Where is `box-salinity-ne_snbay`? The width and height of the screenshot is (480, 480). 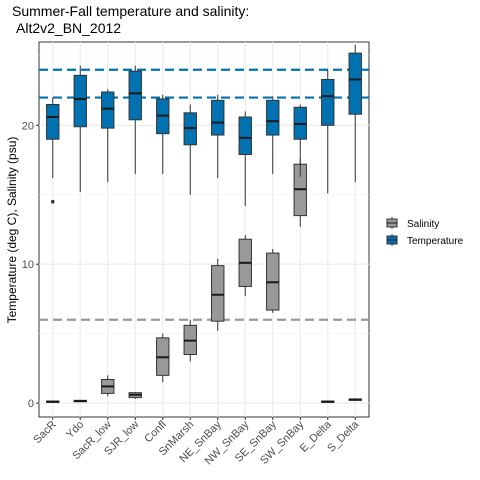
box-salinity-ne_snbay is located at coordinates (218, 295).